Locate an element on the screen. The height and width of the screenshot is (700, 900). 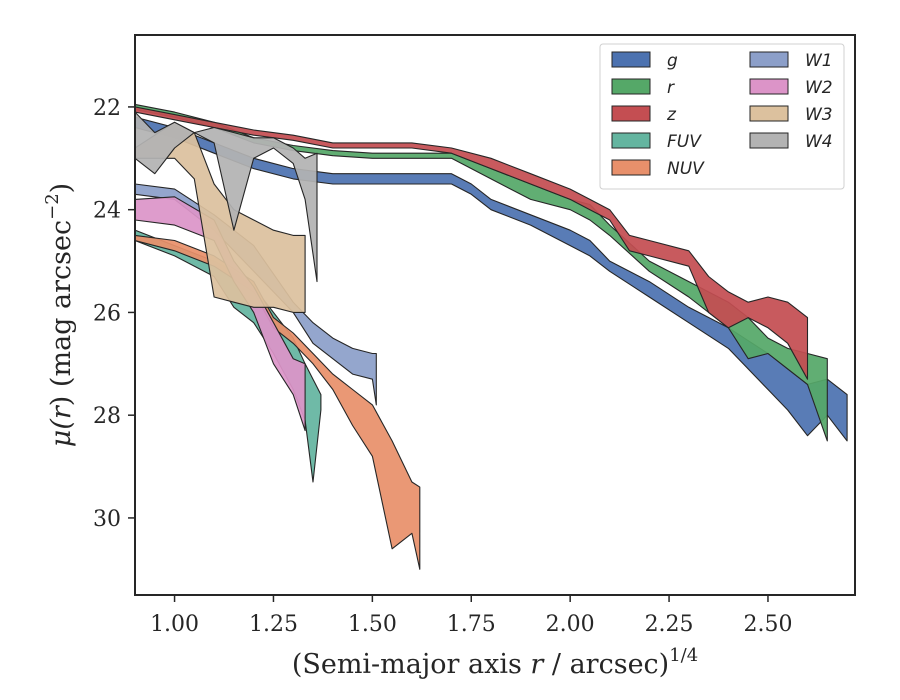
y-tick-label: 26 is located at coordinates (107, 313).